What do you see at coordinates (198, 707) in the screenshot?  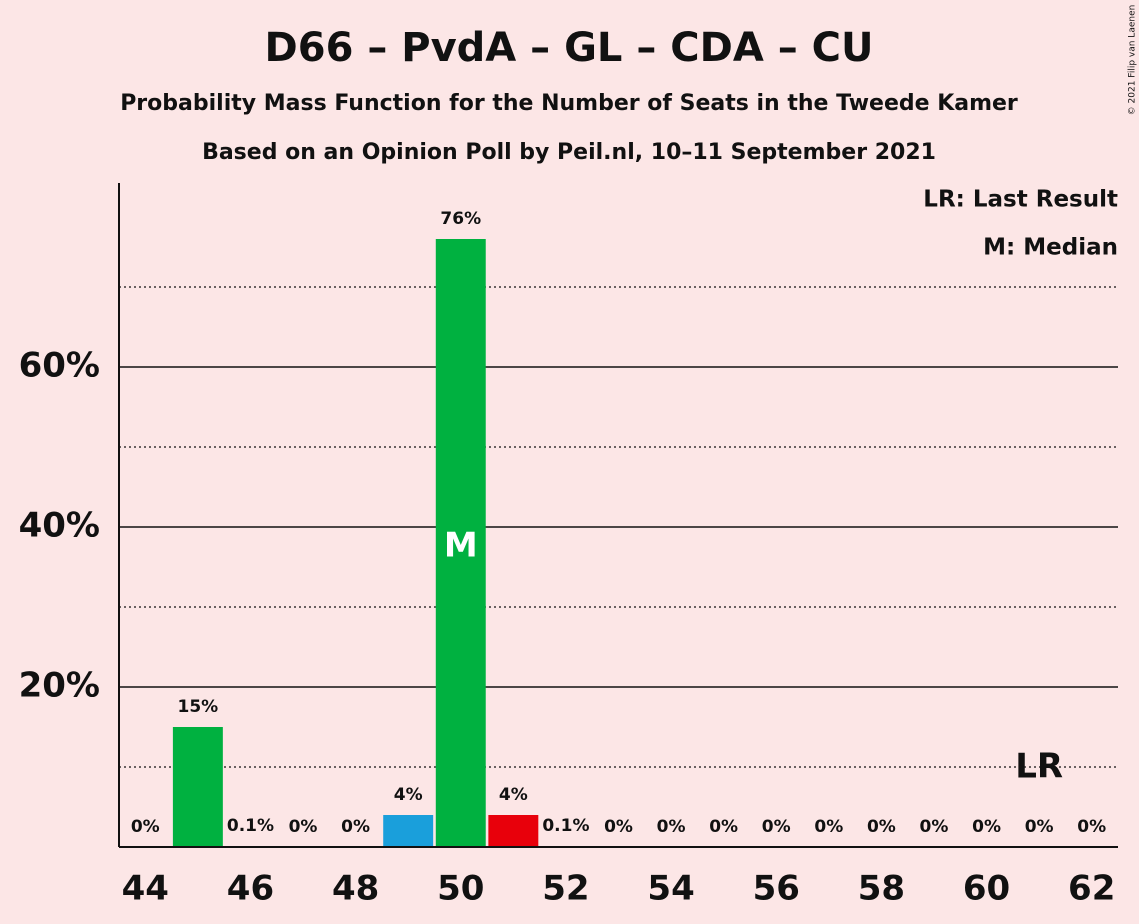 I see `value-label: 15%` at bounding box center [198, 707].